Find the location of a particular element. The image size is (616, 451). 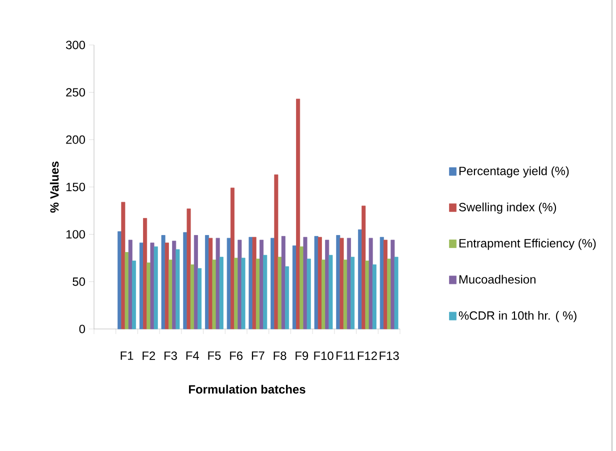

legend-label: Entrapment Efficiency (%) is located at coordinates (527, 244).